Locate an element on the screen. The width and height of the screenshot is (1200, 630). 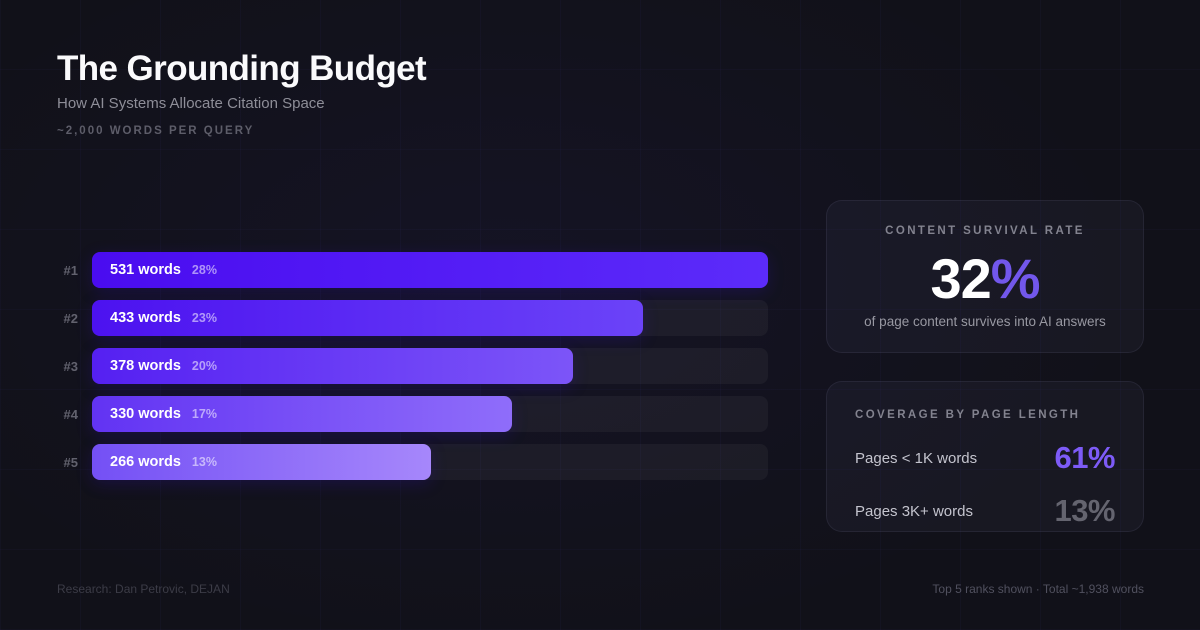
page-subtitle: How AI Systems Allocate Citation Space is located at coordinates (191, 103).